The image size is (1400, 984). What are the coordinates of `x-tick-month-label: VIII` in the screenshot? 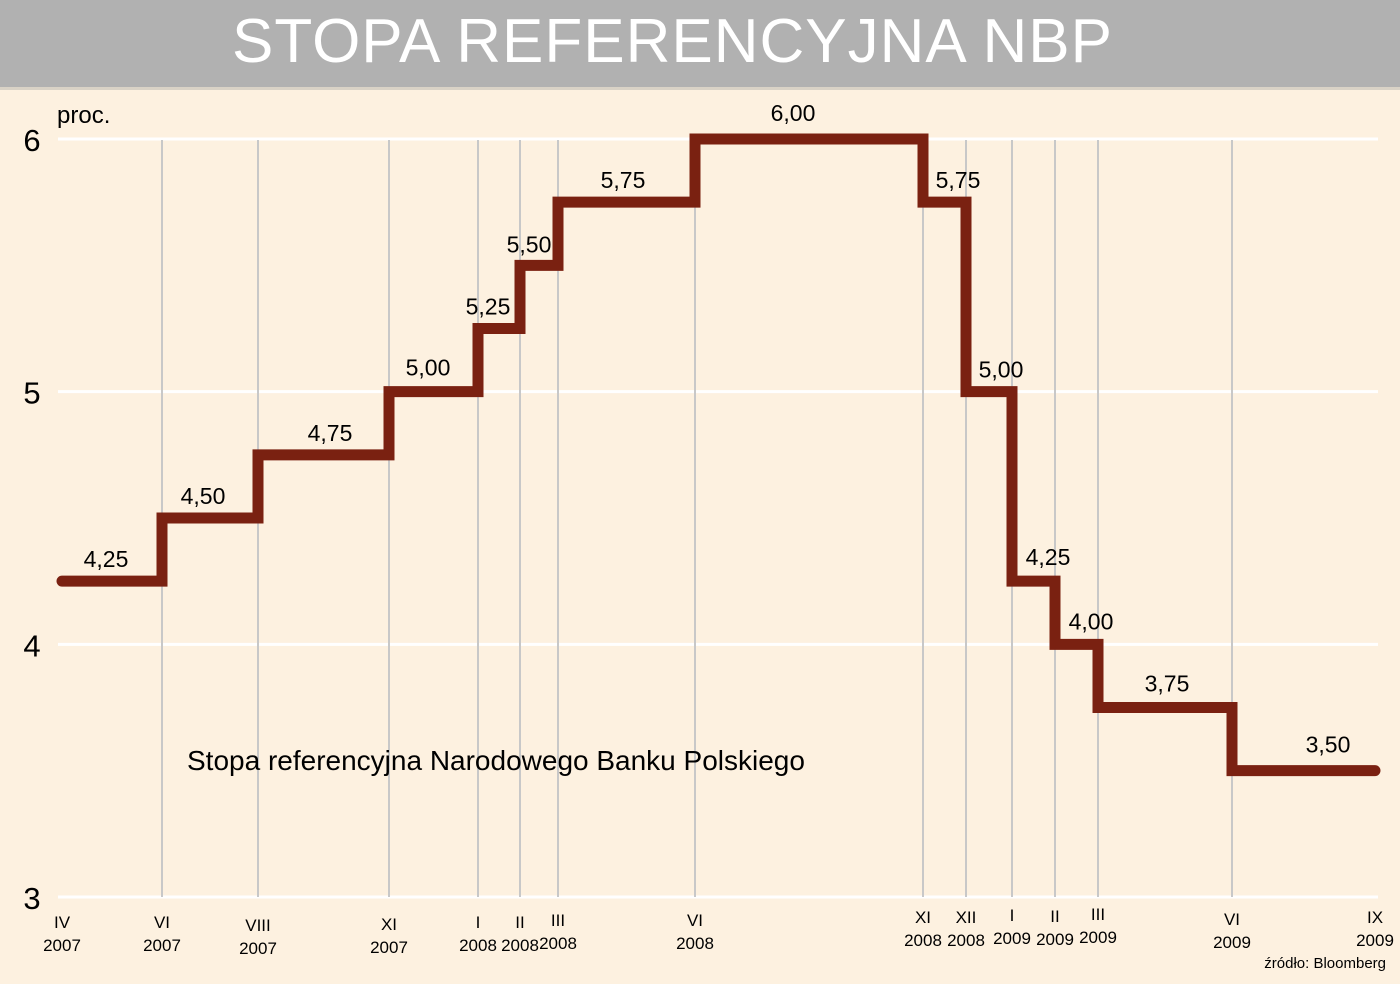 It's located at (258, 925).